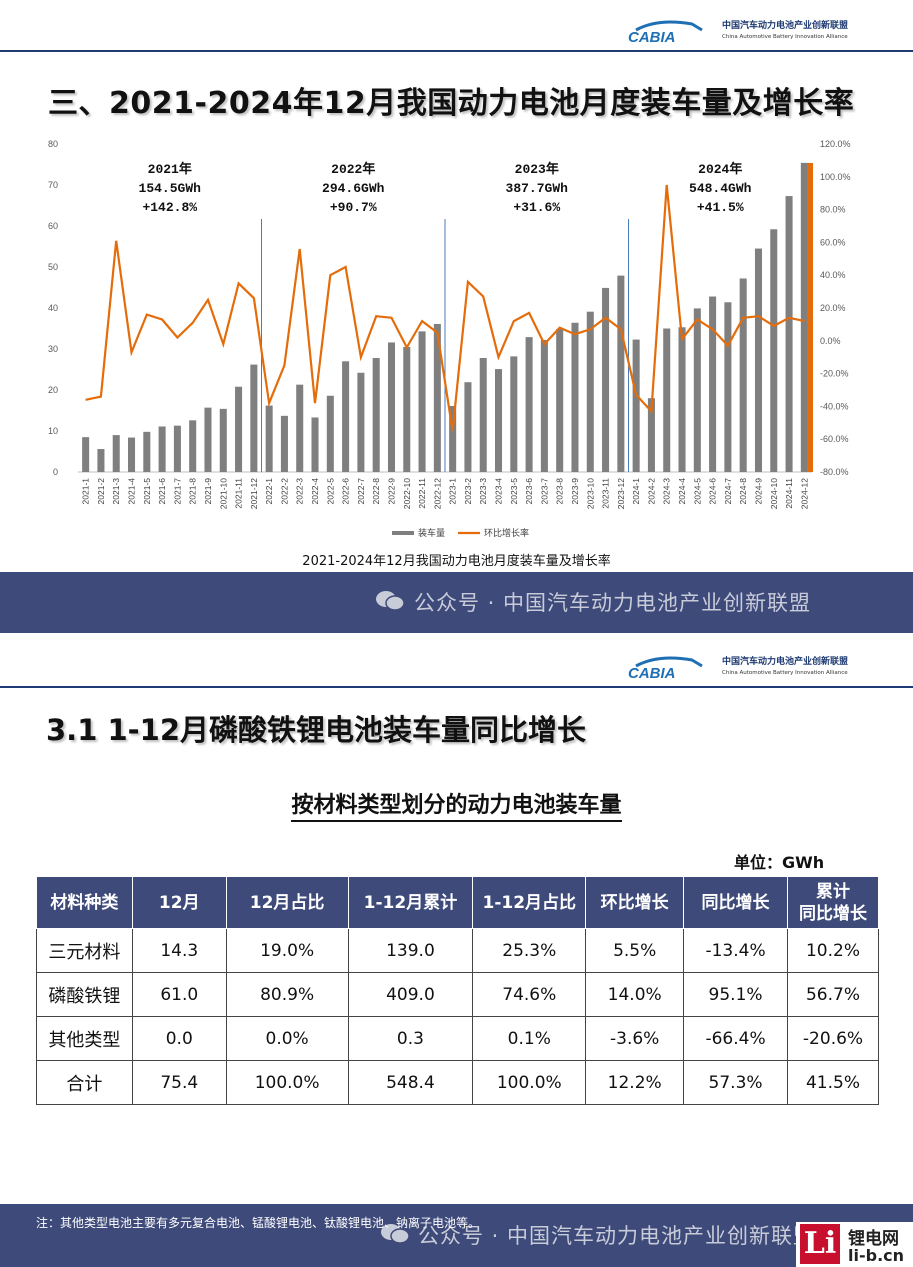 Image resolution: width=913 pixels, height=1267 pixels. Describe the element at coordinates (410, 902) in the screenshot. I see `header-ytd: 1-12月累计` at that location.